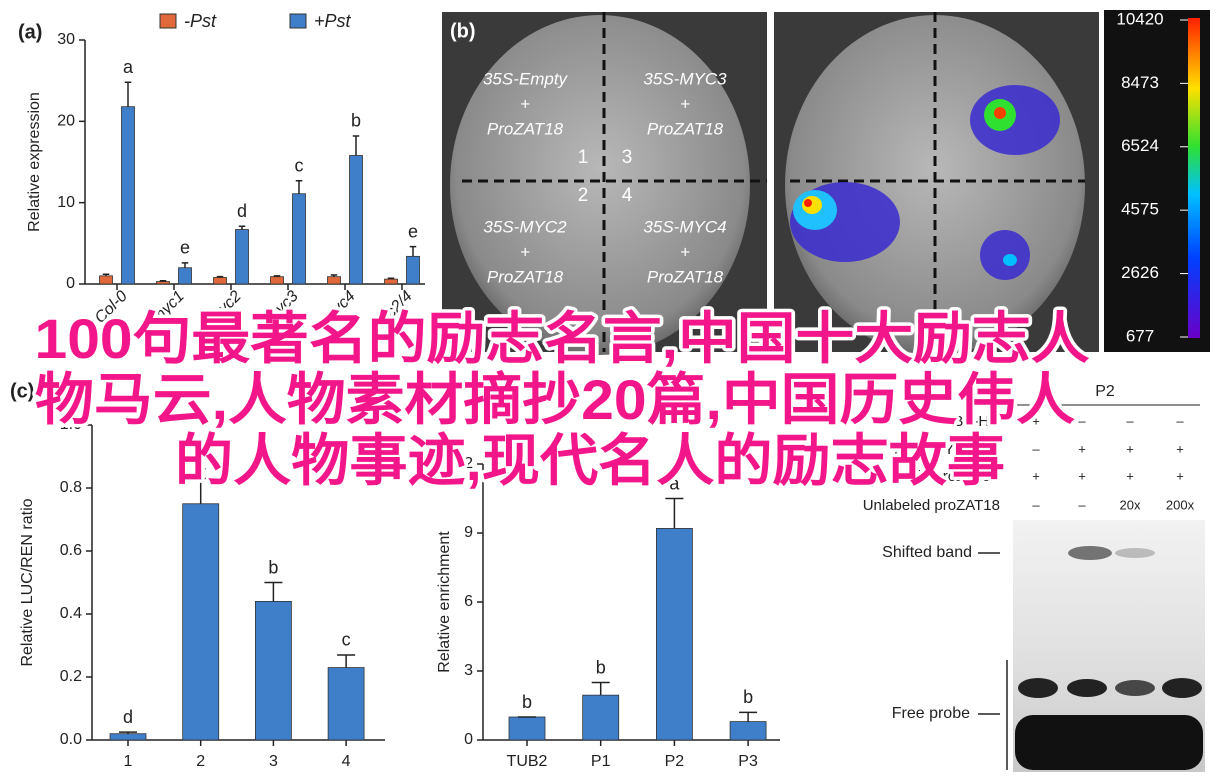 This screenshot has width=1219, height=780. What do you see at coordinates (947, 449) in the screenshot?
I see `row-label: MBP-MYC2-His` at bounding box center [947, 449].